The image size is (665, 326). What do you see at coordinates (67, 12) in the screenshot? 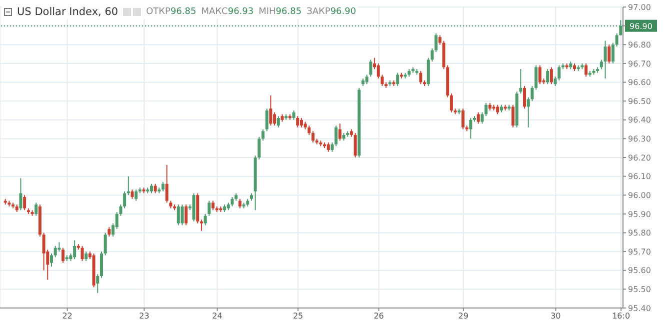
I see `chart-title: US Dollar Index, 60` at bounding box center [67, 12].